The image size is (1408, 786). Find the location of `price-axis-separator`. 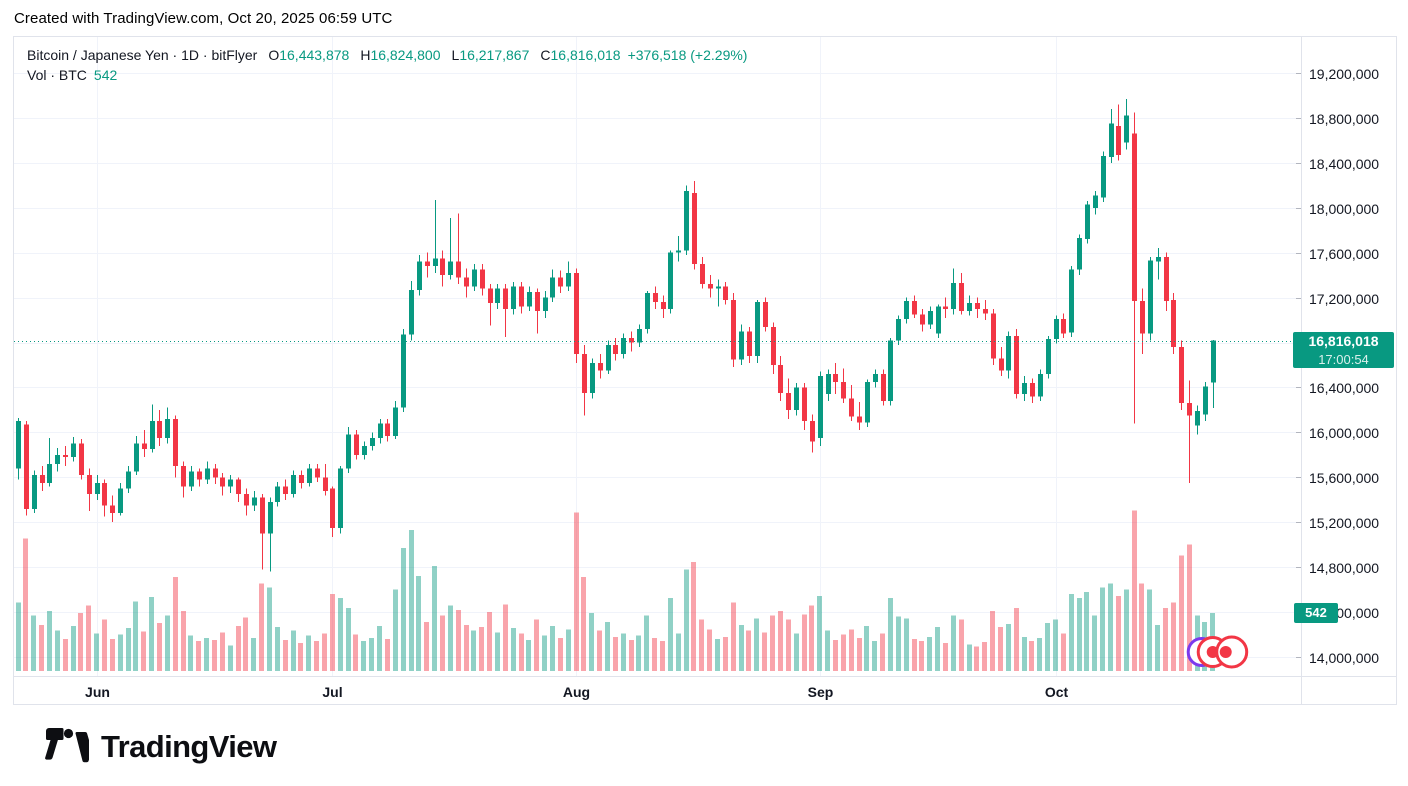

price-axis-separator is located at coordinates (1301, 370).